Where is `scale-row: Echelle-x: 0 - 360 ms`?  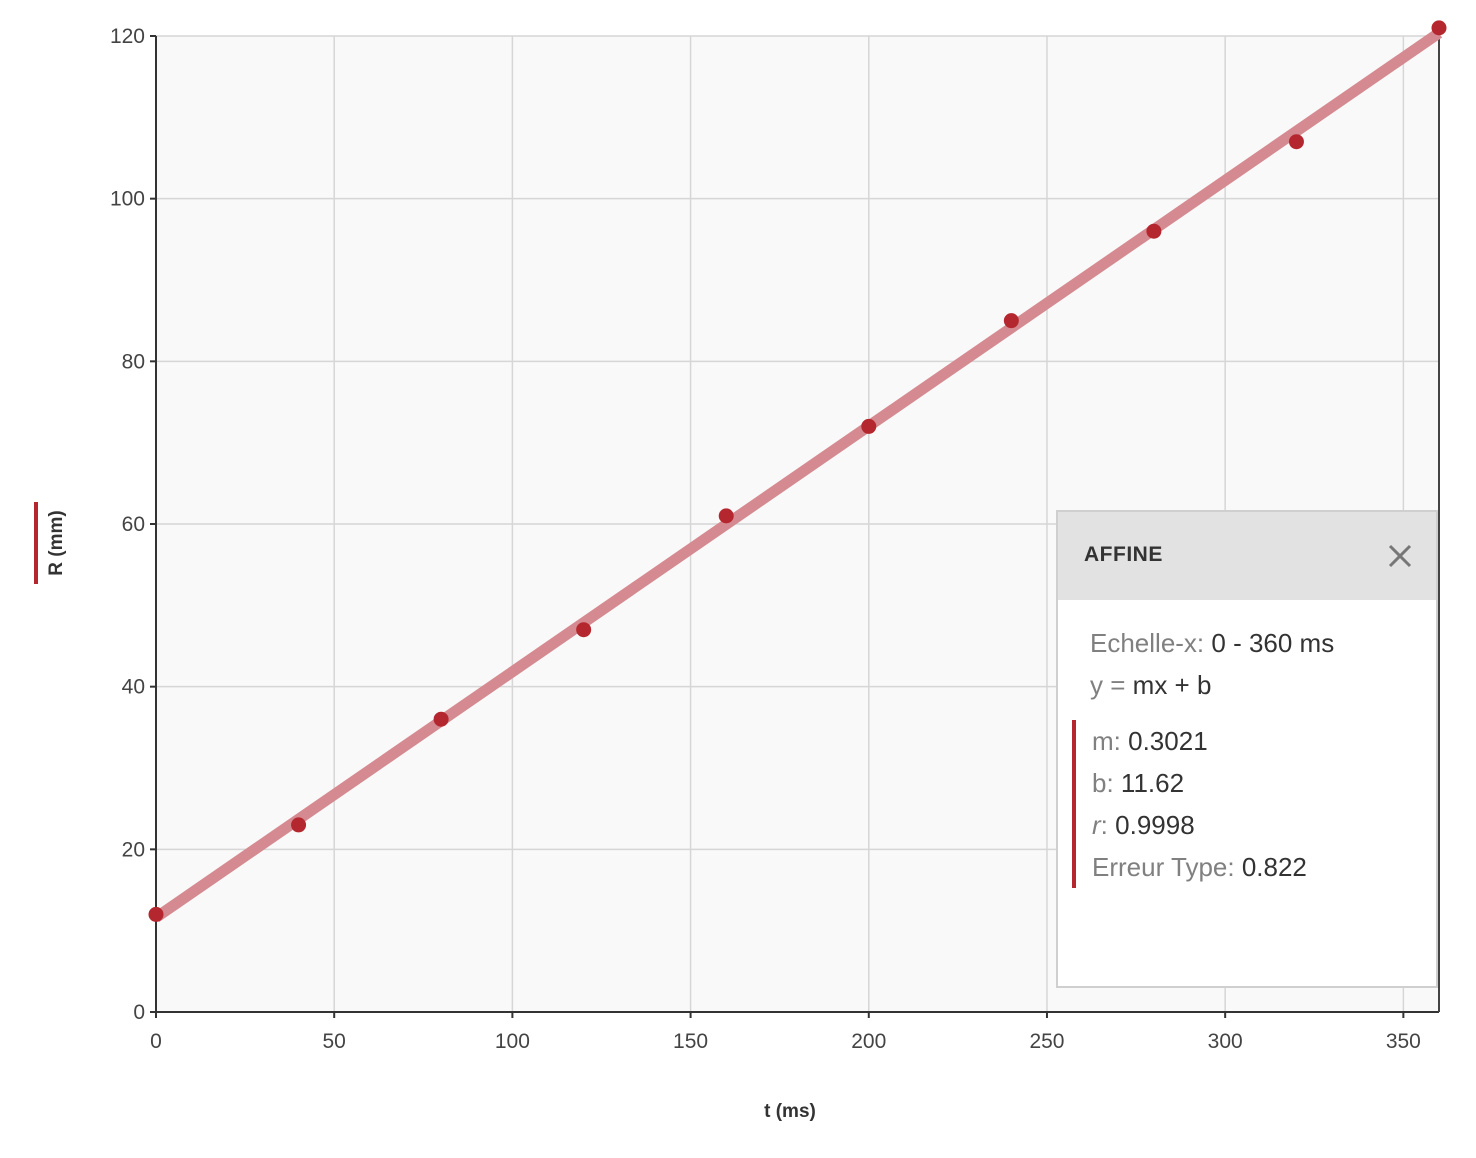
scale-row: Echelle-x: 0 - 360 ms is located at coordinates (1263, 643).